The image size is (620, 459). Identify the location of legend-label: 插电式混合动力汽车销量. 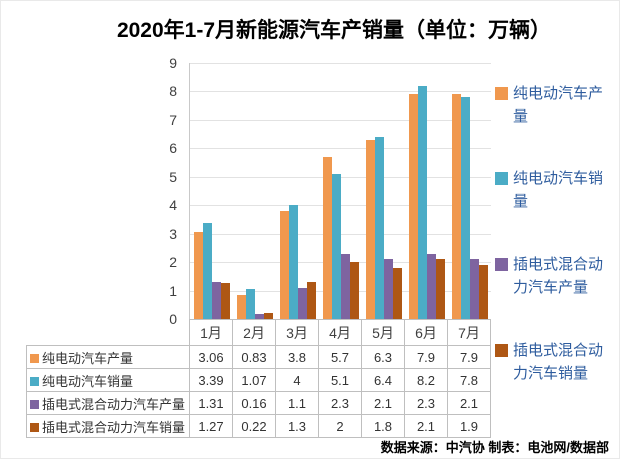
(558, 362).